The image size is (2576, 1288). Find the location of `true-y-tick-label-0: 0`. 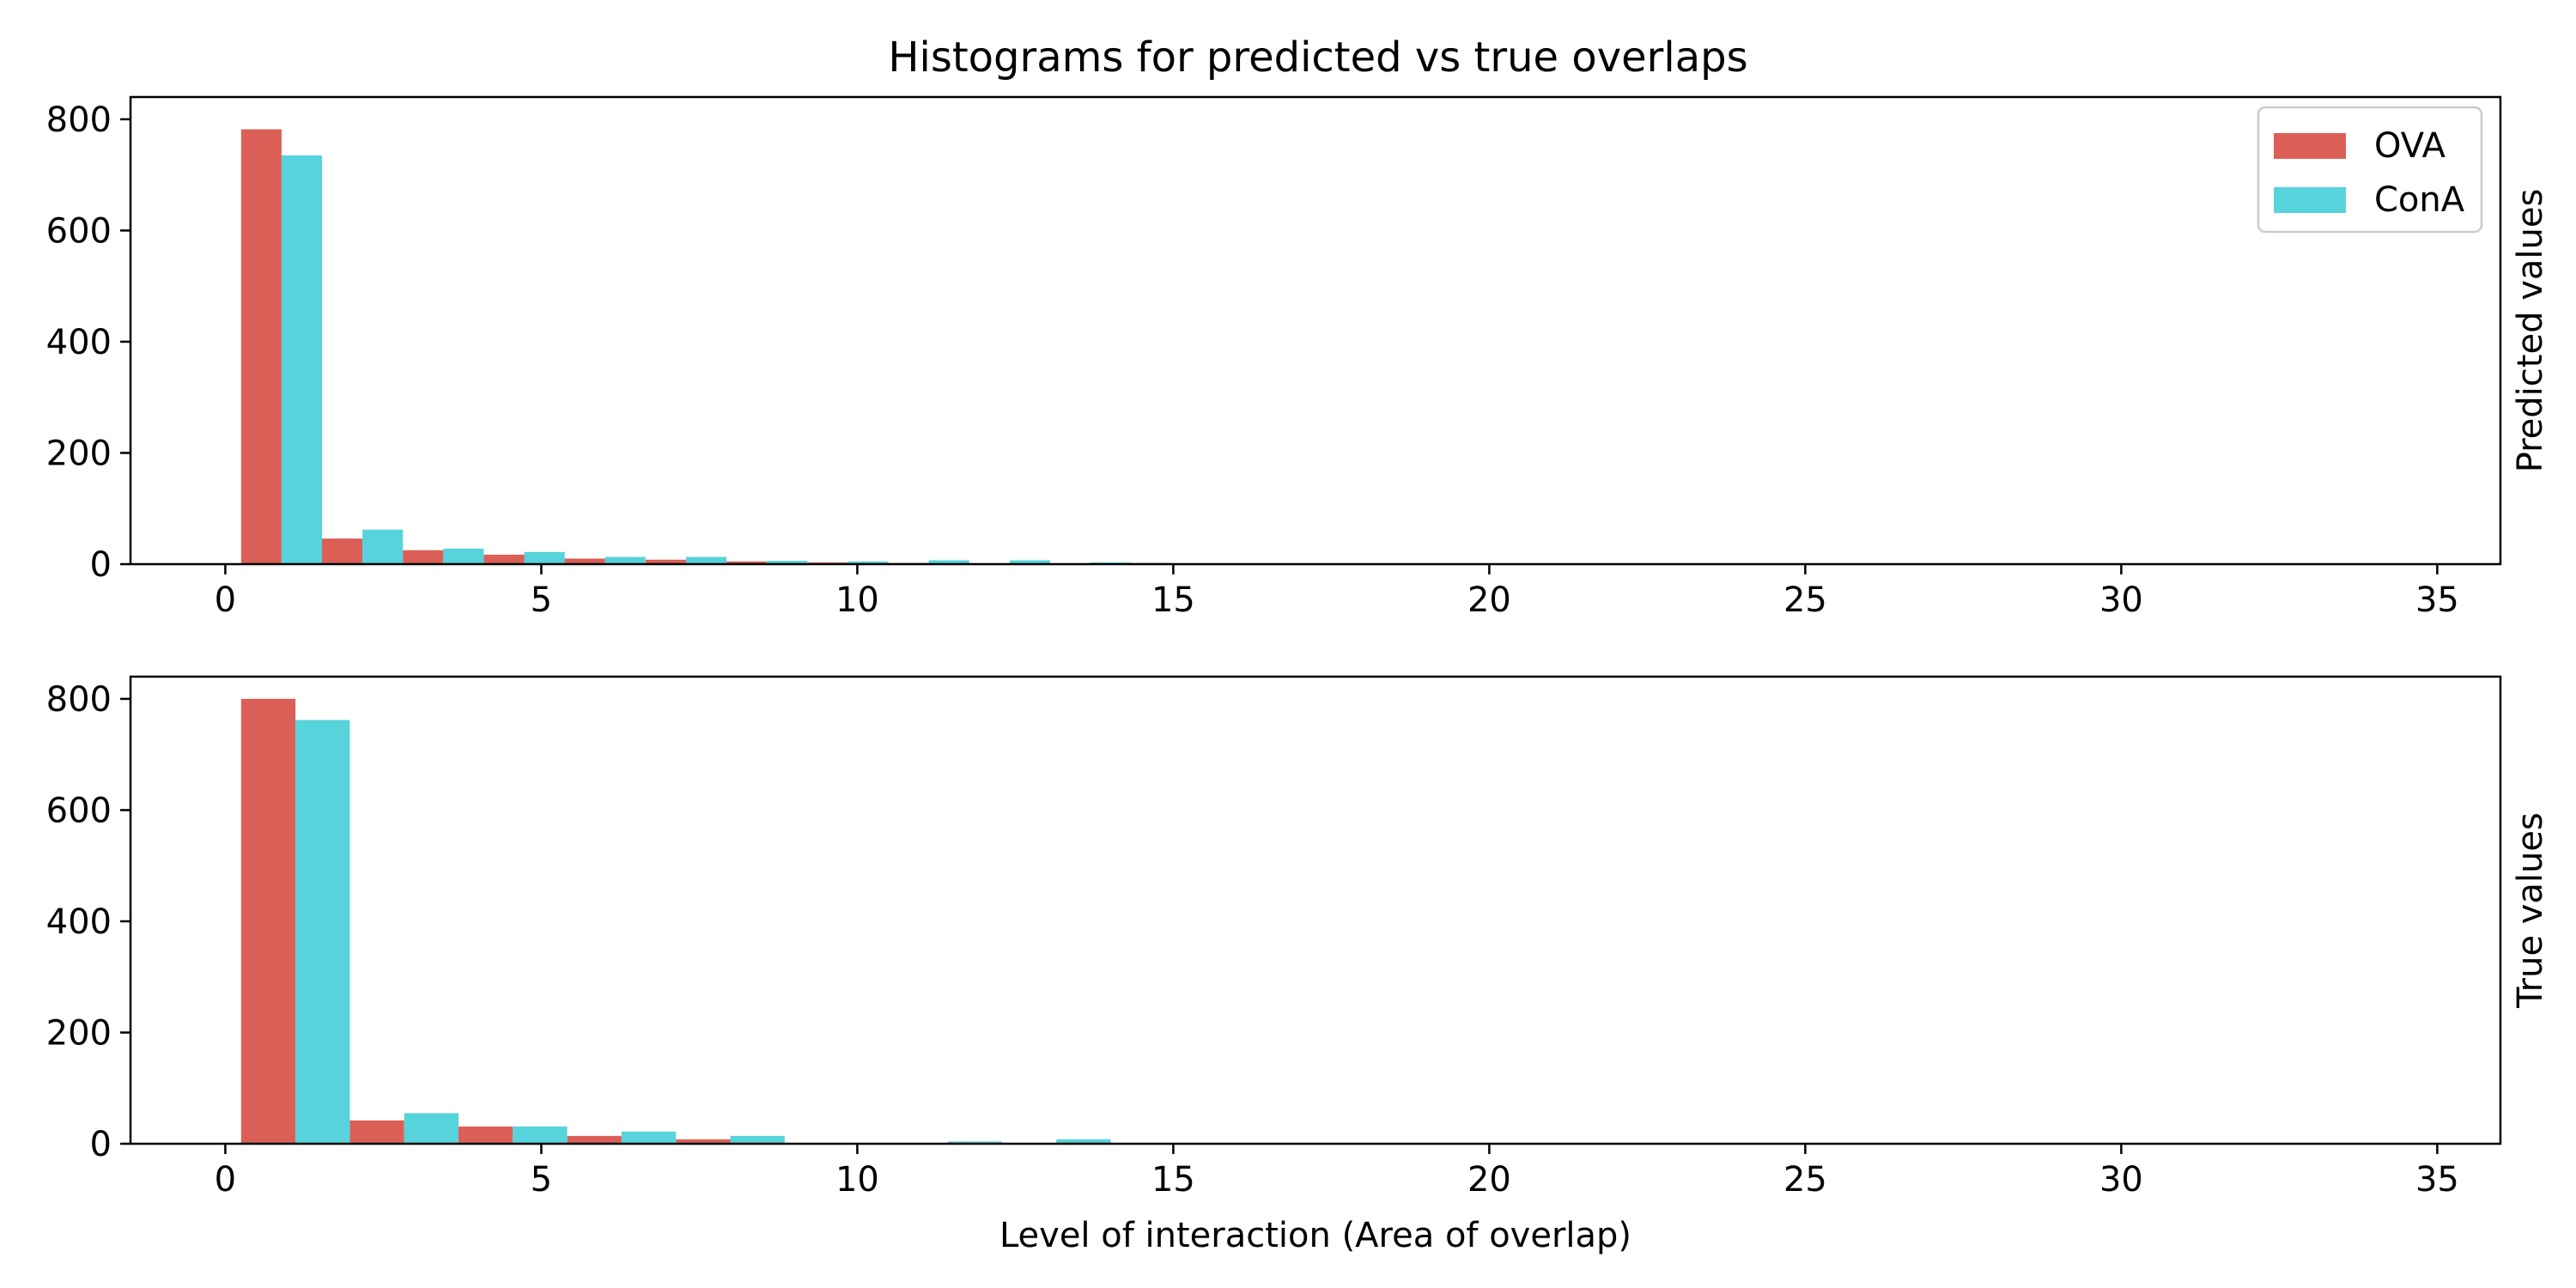

true-y-tick-label-0: 0 is located at coordinates (101, 1144).